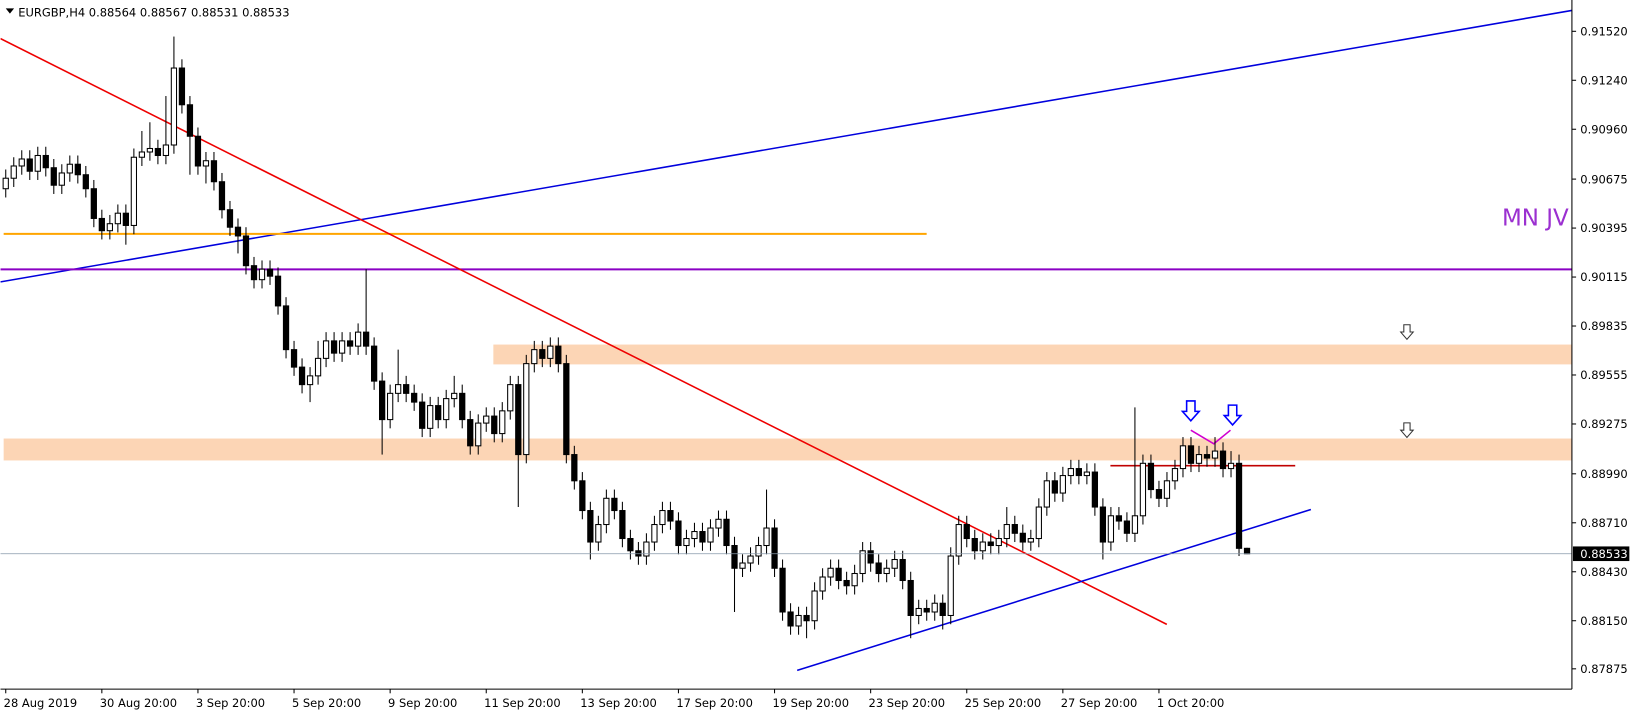 Image resolution: width=1633 pixels, height=714 pixels. I want to click on current-price-box, so click(1601, 554).